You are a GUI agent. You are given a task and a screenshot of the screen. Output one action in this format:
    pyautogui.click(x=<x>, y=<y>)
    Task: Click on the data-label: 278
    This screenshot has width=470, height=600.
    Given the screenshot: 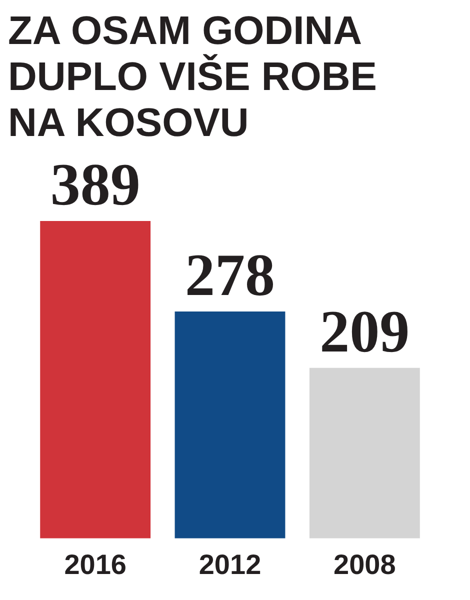 What is the action you would take?
    pyautogui.click(x=230, y=275)
    